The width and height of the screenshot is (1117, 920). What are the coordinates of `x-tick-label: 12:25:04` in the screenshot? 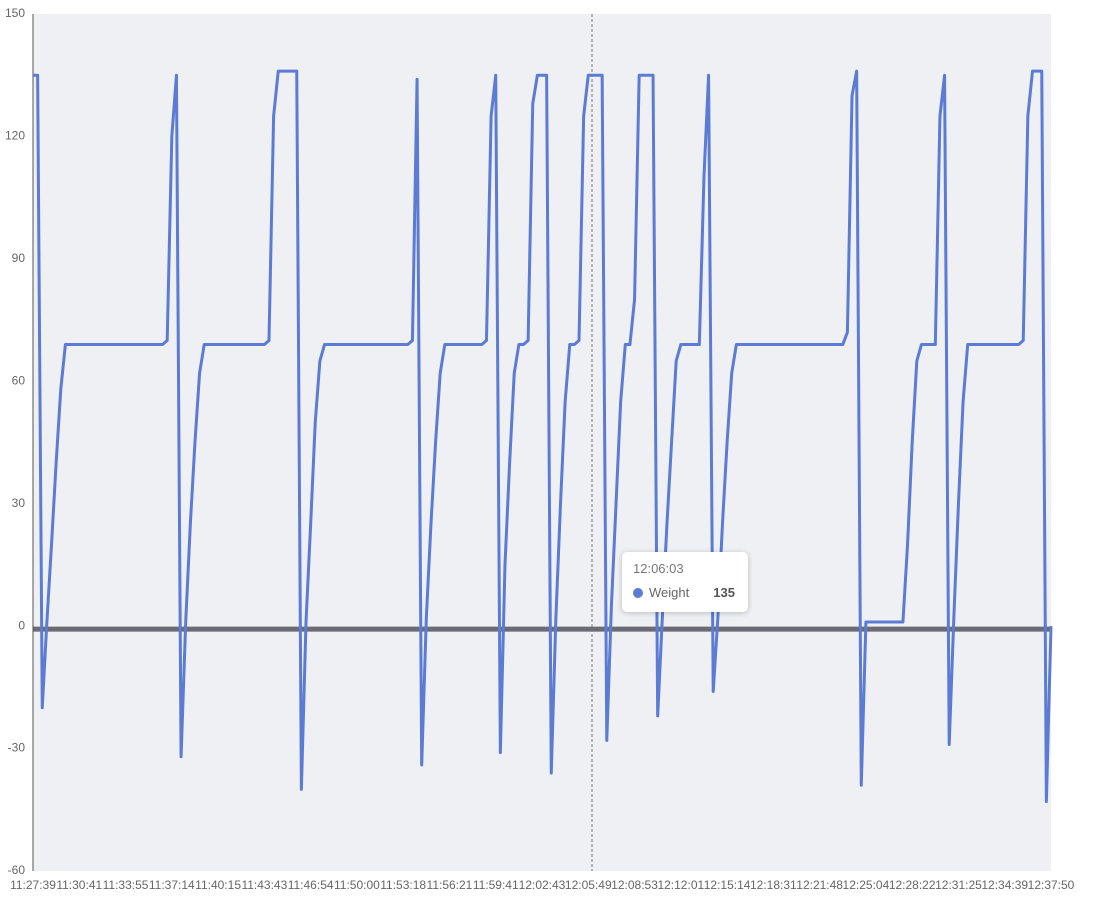 It's located at (866, 885).